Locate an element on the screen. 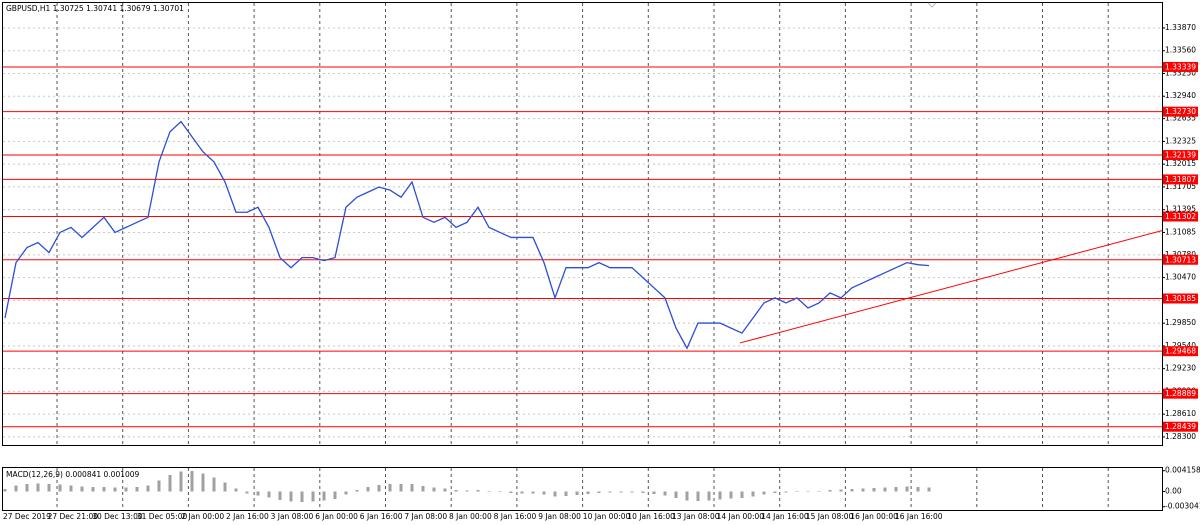 The height and width of the screenshot is (525, 1200). level-label: 1.29468 is located at coordinates (1180, 351).